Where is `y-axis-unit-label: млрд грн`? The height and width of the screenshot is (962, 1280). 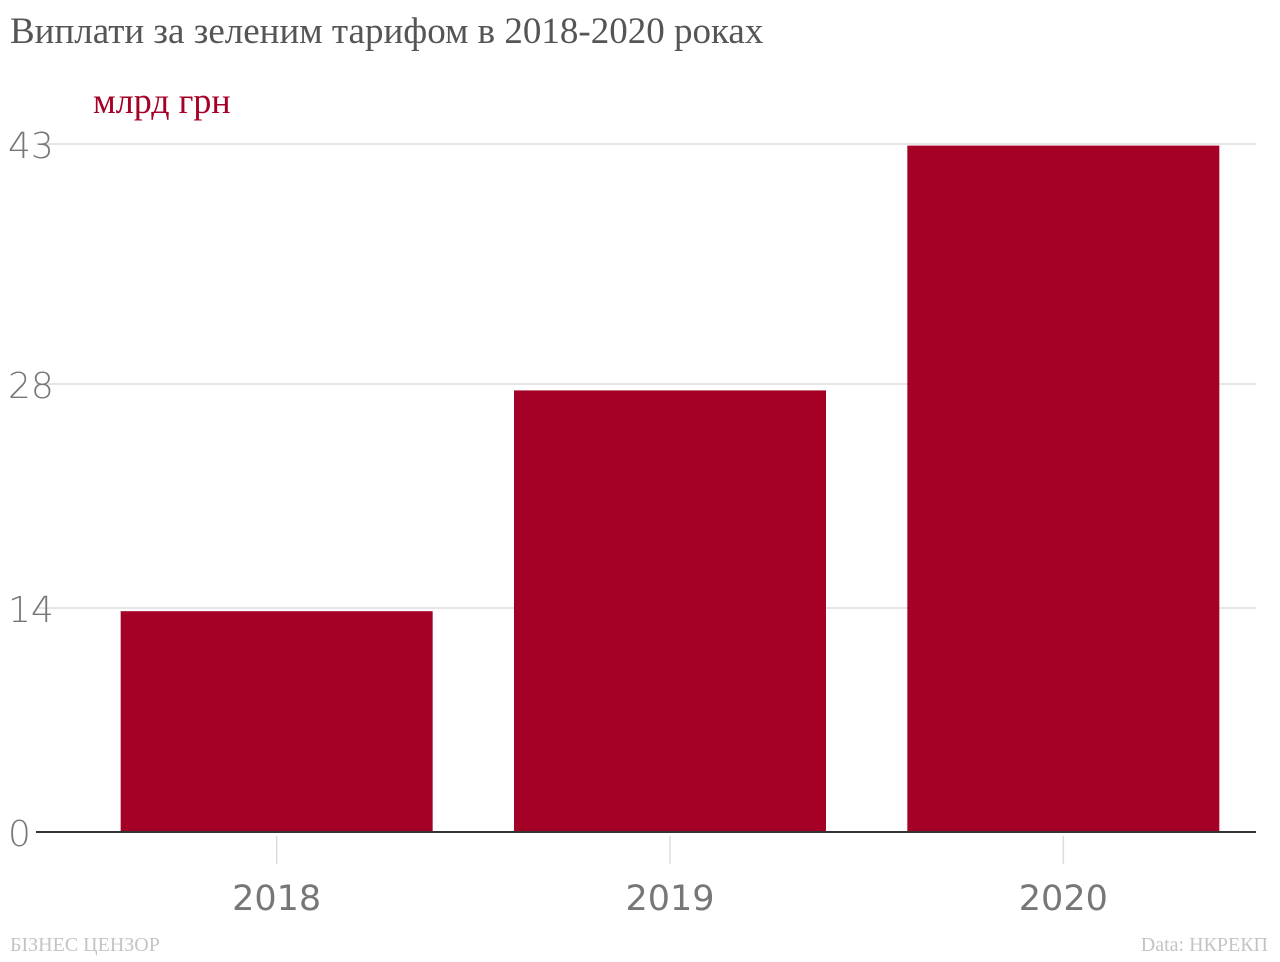
y-axis-unit-label: млрд грн is located at coordinates (162, 101).